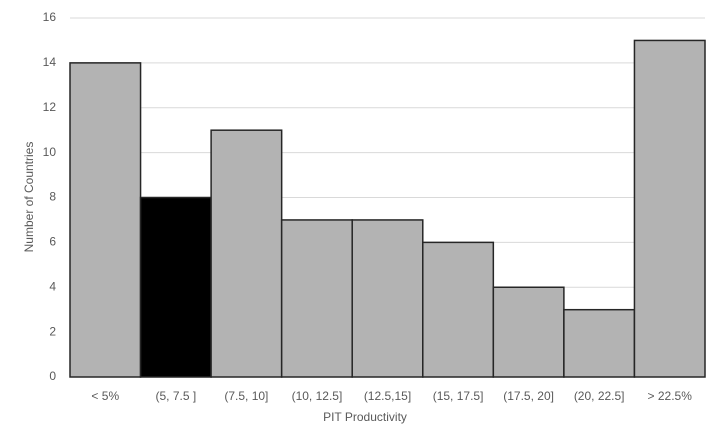 This screenshot has width=721, height=446. I want to click on x-axis-title: PIT Productivity, so click(365, 417).